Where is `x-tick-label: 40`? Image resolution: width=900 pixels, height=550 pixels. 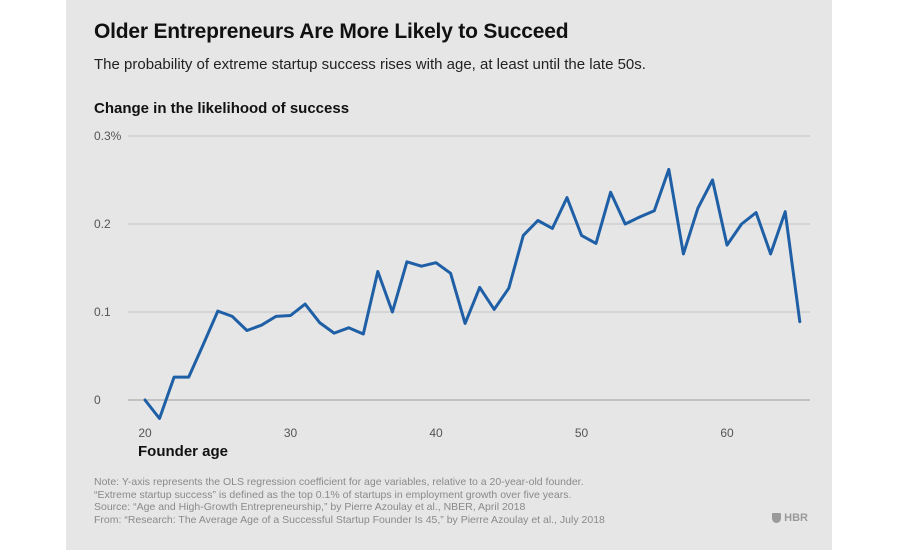 x-tick-label: 40 is located at coordinates (436, 433).